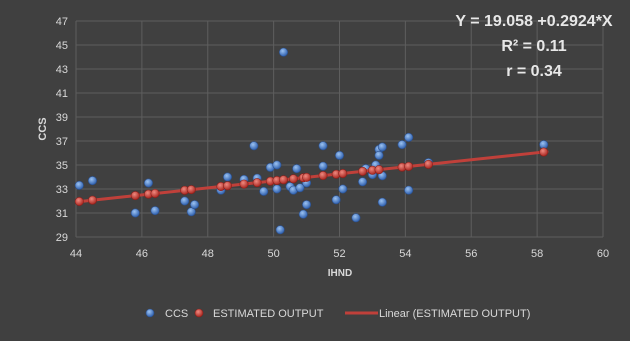 This screenshot has height=341, width=630. Describe the element at coordinates (62, 70) in the screenshot. I see `y-tick-label: 43` at that location.